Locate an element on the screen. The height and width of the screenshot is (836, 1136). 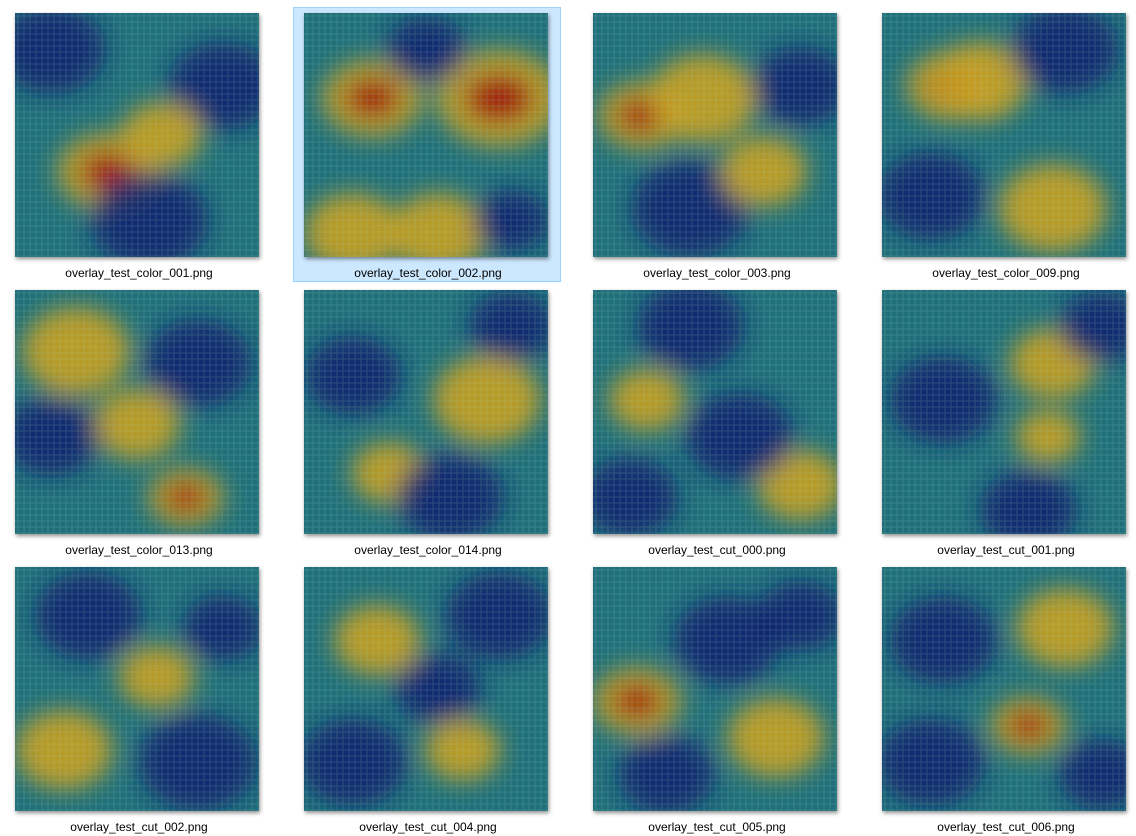
file-tile: overlay_test_cut_001.png is located at coordinates (1003, 421).